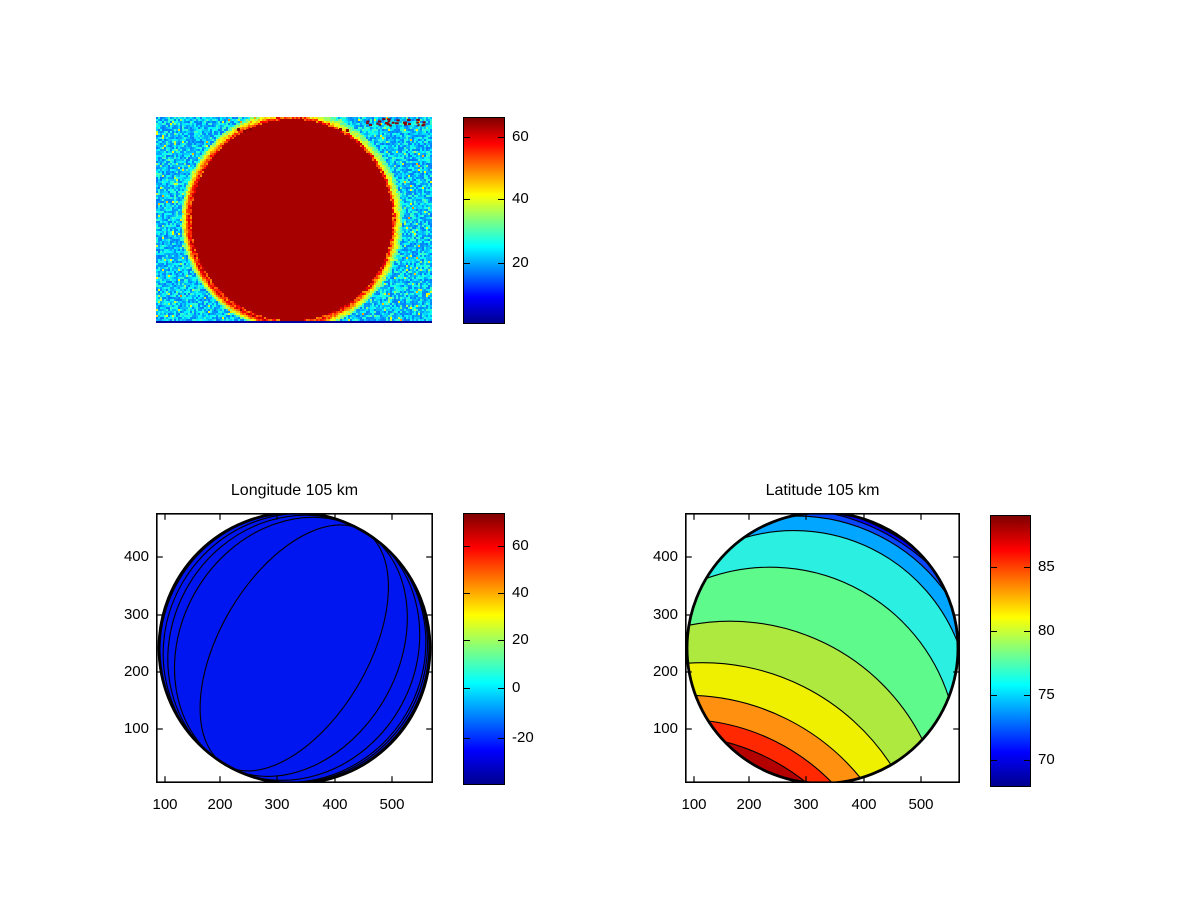 The width and height of the screenshot is (1200, 901). I want to click on image-colorbar-tick-label: 60, so click(520, 136).